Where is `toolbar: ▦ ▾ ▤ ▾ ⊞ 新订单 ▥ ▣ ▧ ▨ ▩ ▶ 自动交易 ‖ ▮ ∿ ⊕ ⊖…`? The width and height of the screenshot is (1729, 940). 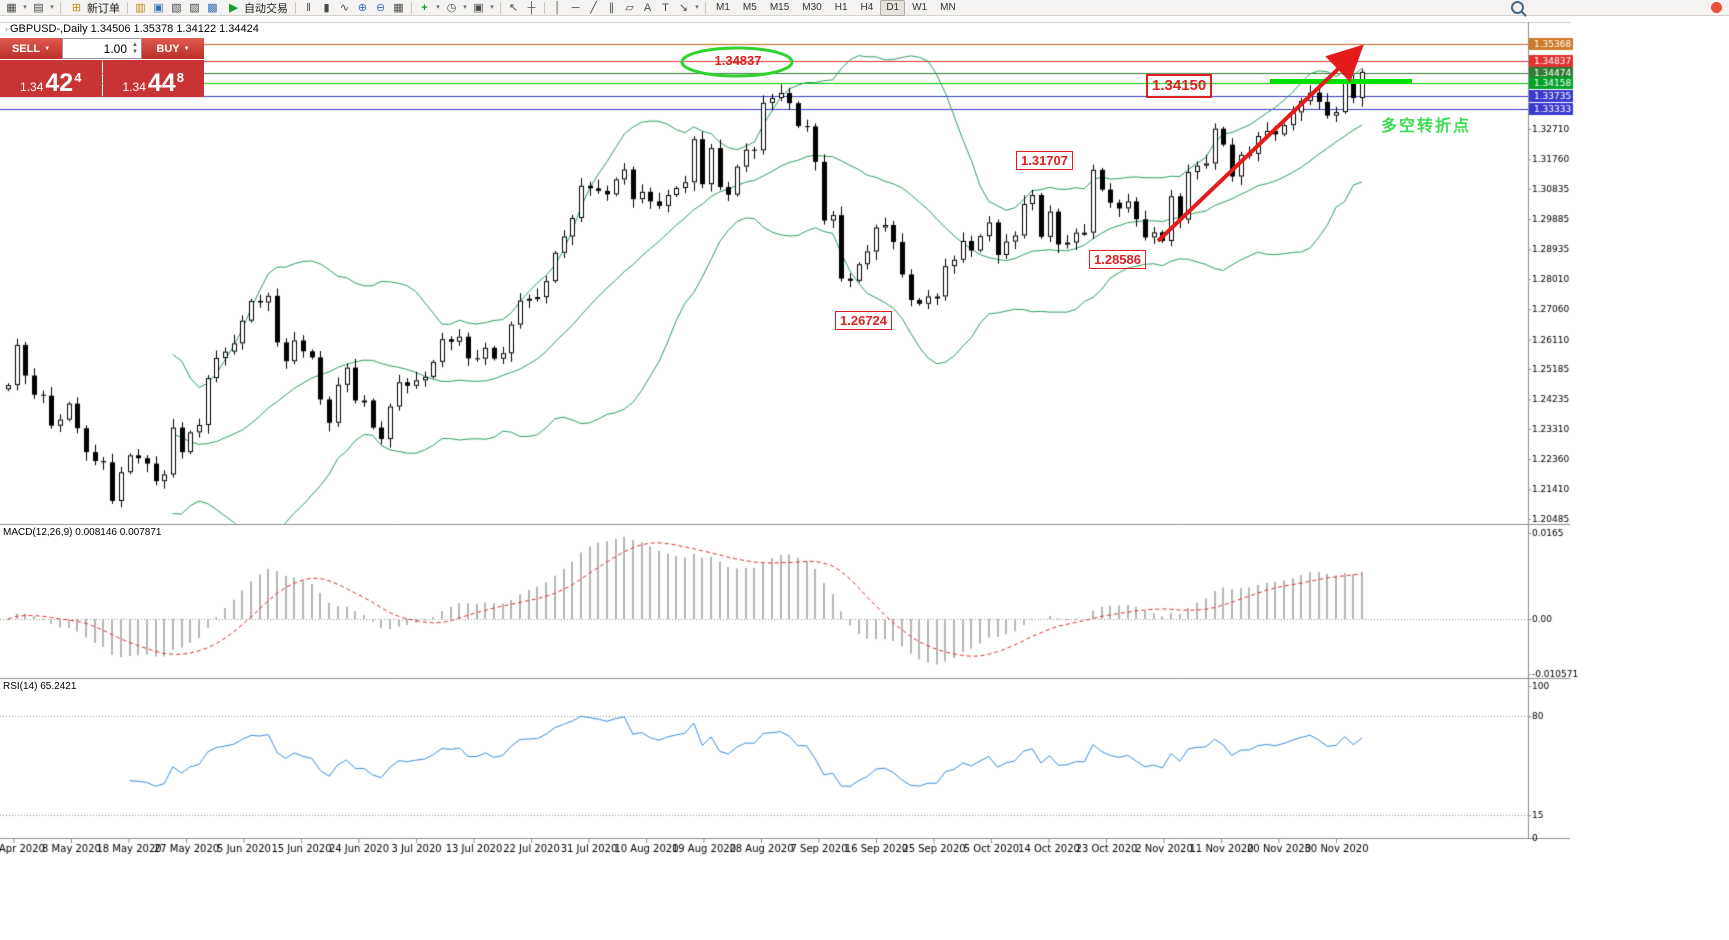 toolbar: ▦ ▾ ▤ ▾ ⊞ 新订单 ▥ ▣ ▧ ▨ ▩ ▶ 自动交易 ‖ ▮ ∿ ⊕ ⊖… is located at coordinates (864, 8).